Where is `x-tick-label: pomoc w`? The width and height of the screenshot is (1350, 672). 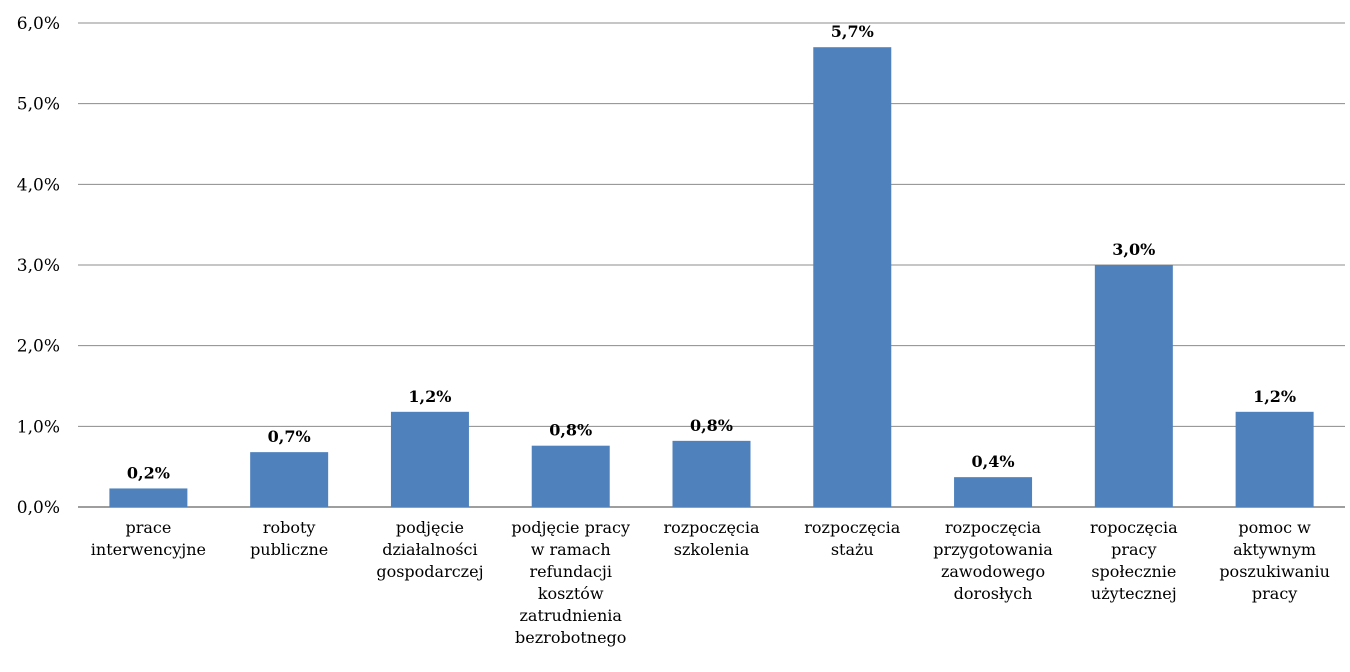
x-tick-label: pomoc w is located at coordinates (1274, 527).